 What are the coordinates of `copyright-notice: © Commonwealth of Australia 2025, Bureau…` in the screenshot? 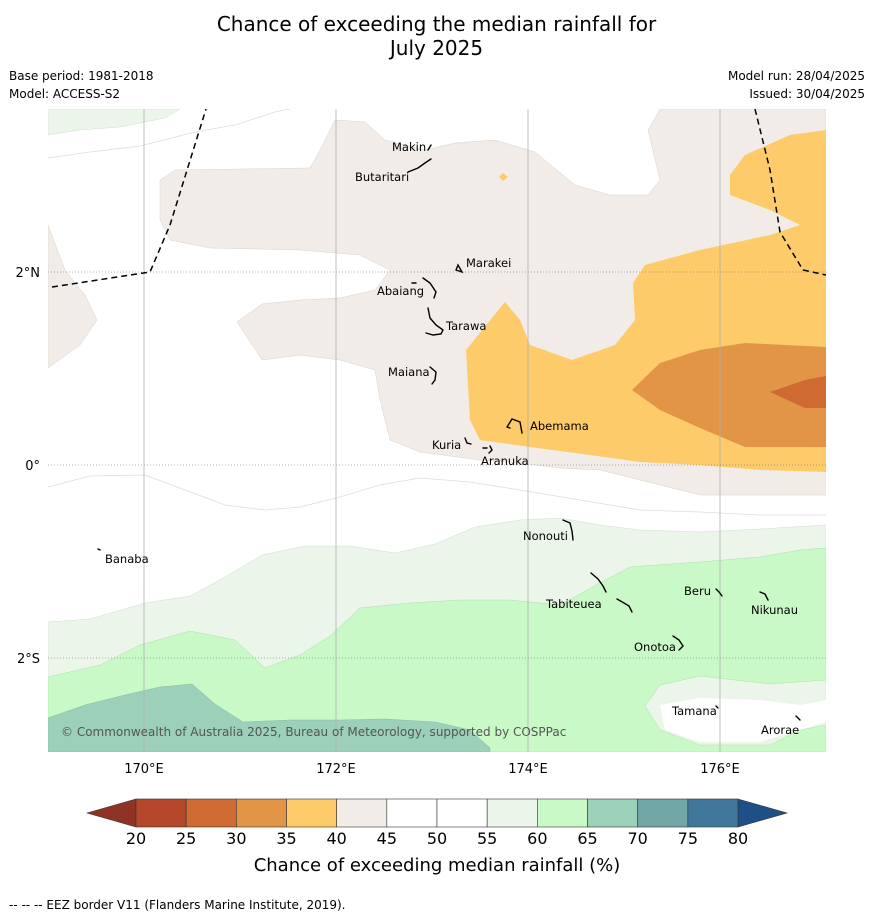 It's located at (313, 732).